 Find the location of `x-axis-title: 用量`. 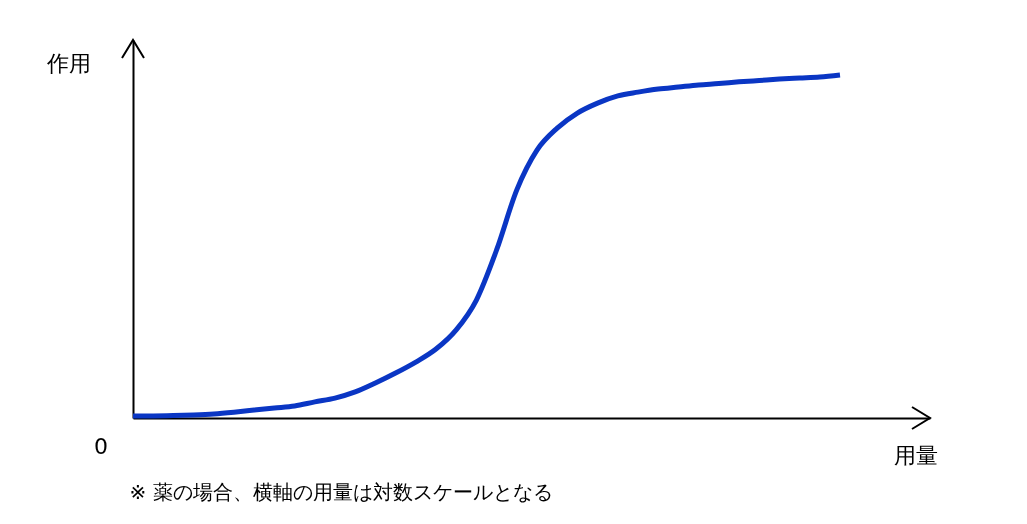

x-axis-title: 用量 is located at coordinates (915, 455).